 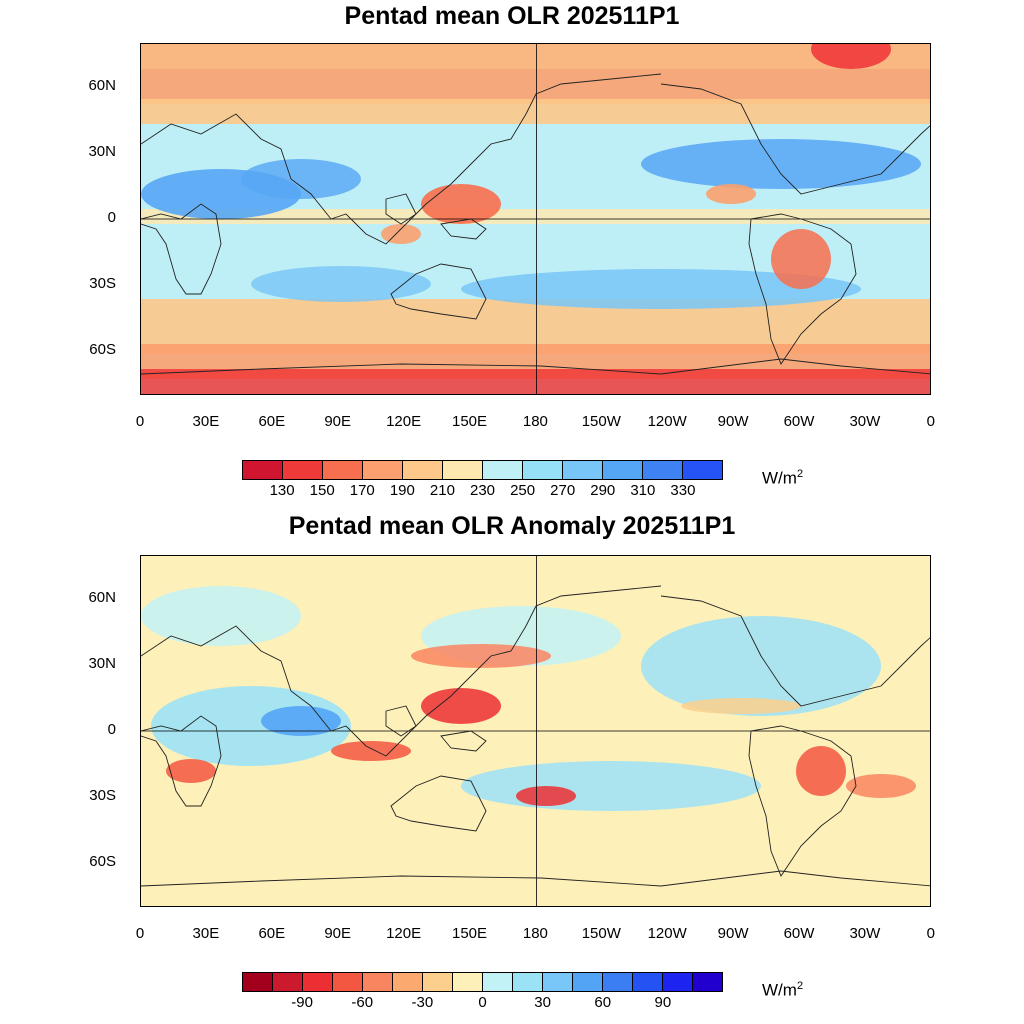 I want to click on latitude-tick-label: 30S, so click(x=102, y=283).